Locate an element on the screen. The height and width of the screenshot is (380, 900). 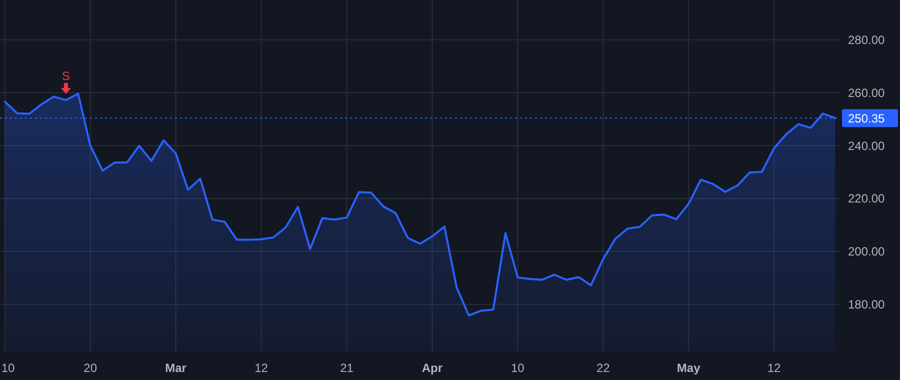
x-tick-label: Apr is located at coordinates (432, 368).